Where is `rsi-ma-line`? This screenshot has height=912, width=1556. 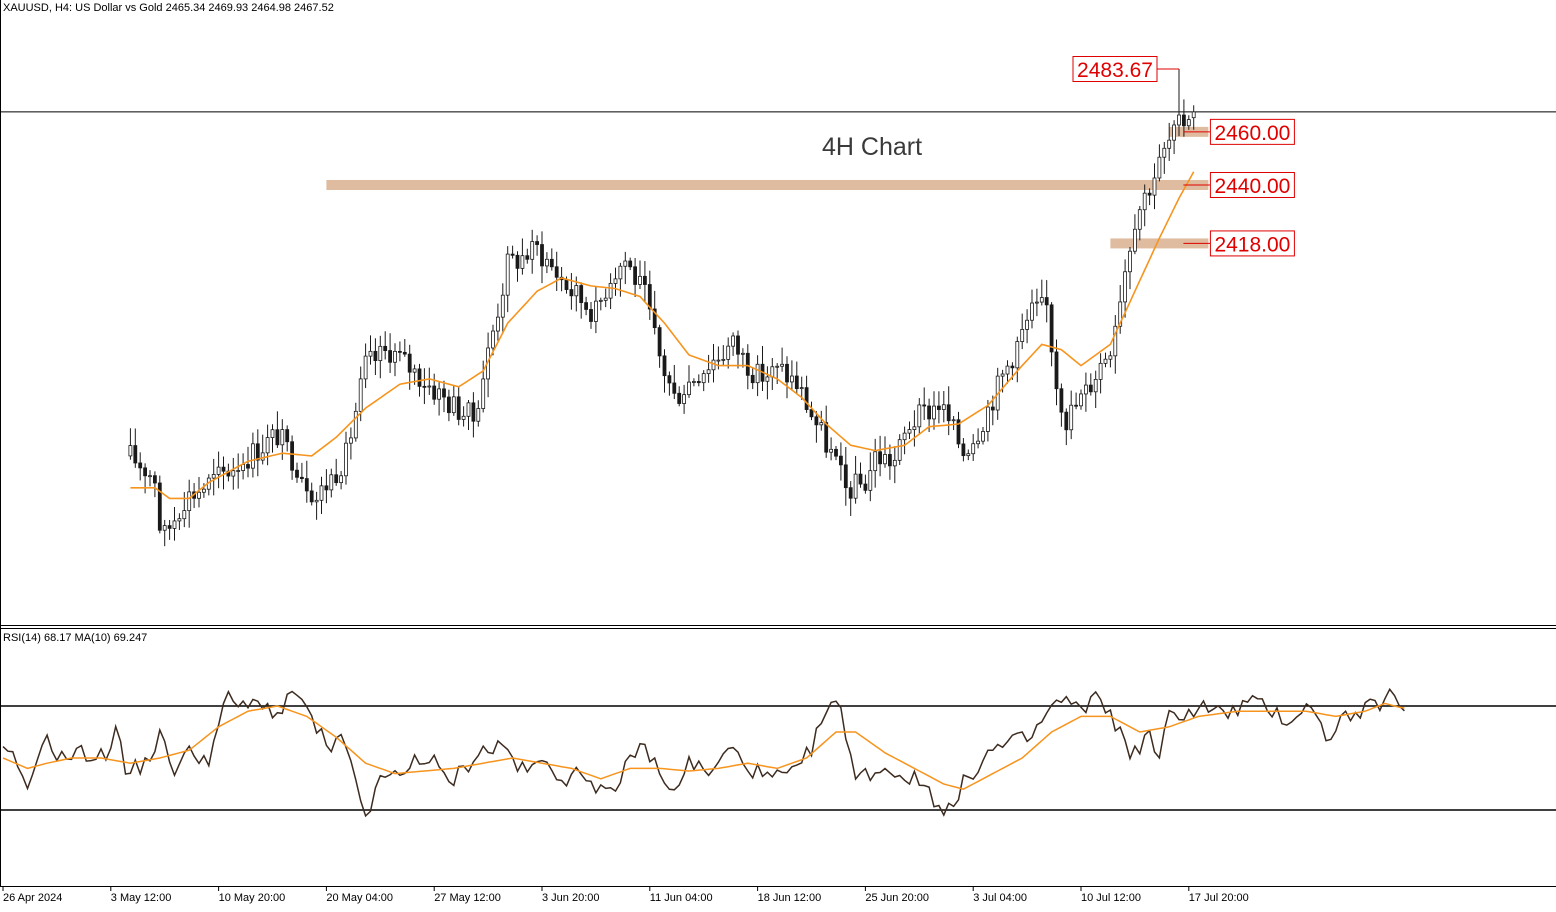
rsi-ma-line is located at coordinates (703, 746).